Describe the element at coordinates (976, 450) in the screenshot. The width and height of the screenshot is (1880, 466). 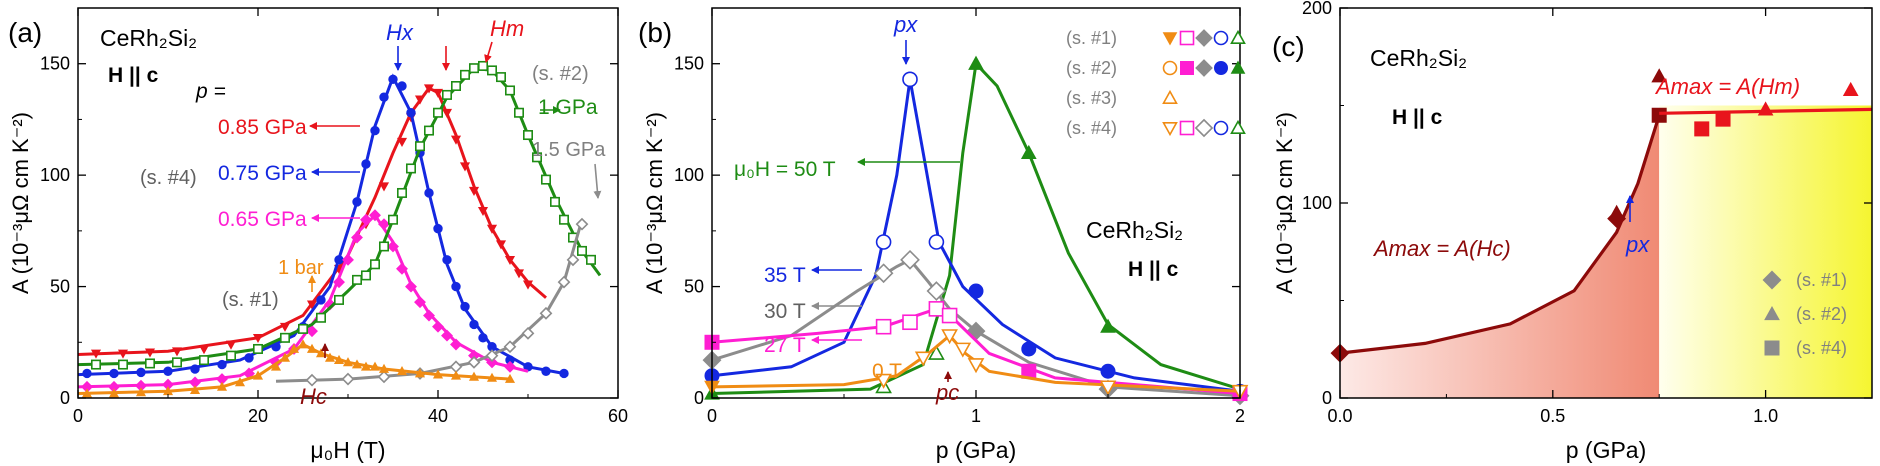
I see `panel-b-xlabel: p (GPa)` at that location.